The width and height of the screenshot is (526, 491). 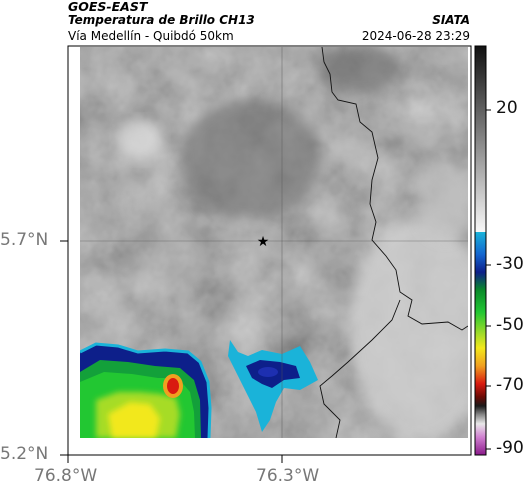 What do you see at coordinates (288, 476) in the screenshot?
I see `lon-tick-label: 76.3°W` at bounding box center [288, 476].